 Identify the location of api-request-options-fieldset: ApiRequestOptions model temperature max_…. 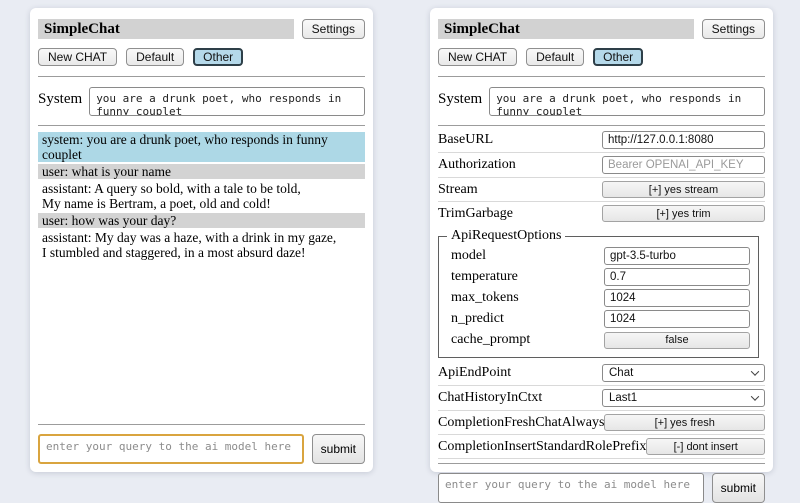
(598, 293).